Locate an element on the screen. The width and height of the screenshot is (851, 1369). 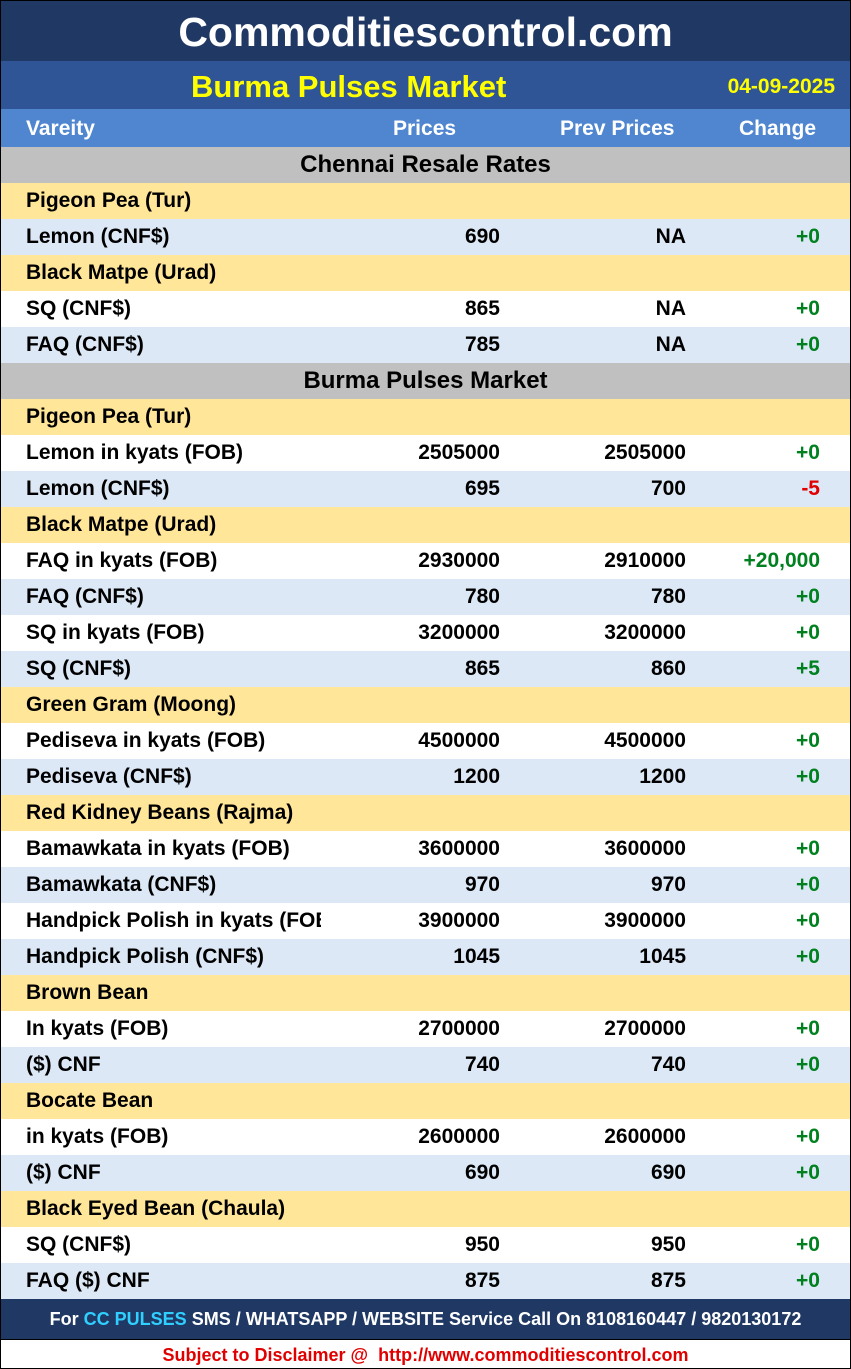
disclaimer-text: Subject to Disclaimer @ is located at coordinates (265, 1355).